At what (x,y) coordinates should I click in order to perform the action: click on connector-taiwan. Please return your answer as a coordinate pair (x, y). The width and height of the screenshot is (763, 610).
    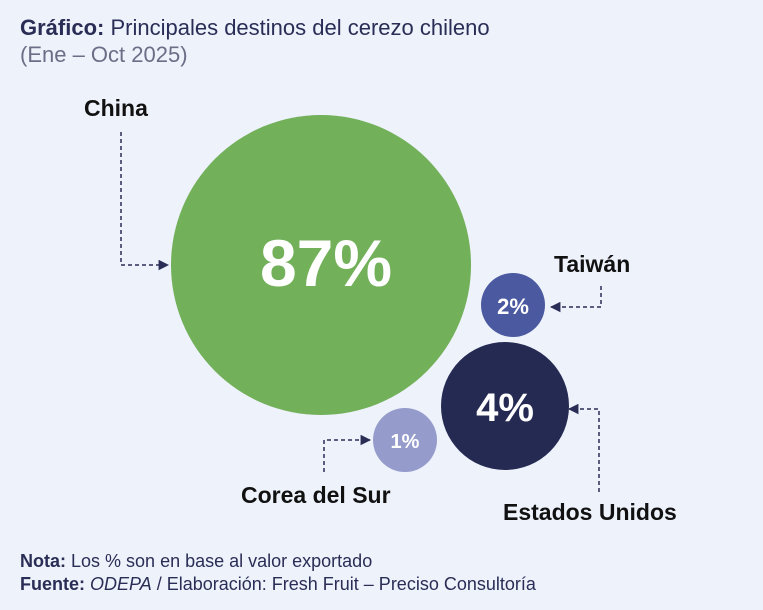
    Looking at the image, I should click on (575, 299).